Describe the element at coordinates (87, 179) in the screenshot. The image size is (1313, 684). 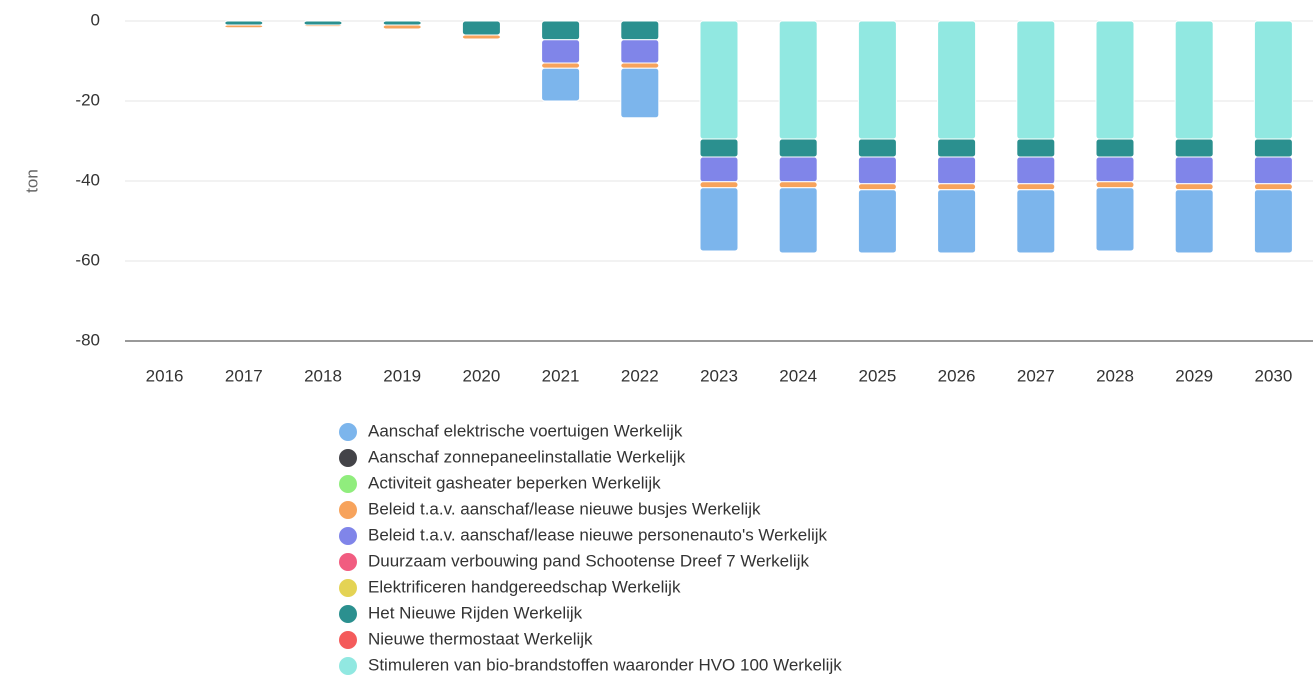
I see `y-tick-label: -40` at that location.